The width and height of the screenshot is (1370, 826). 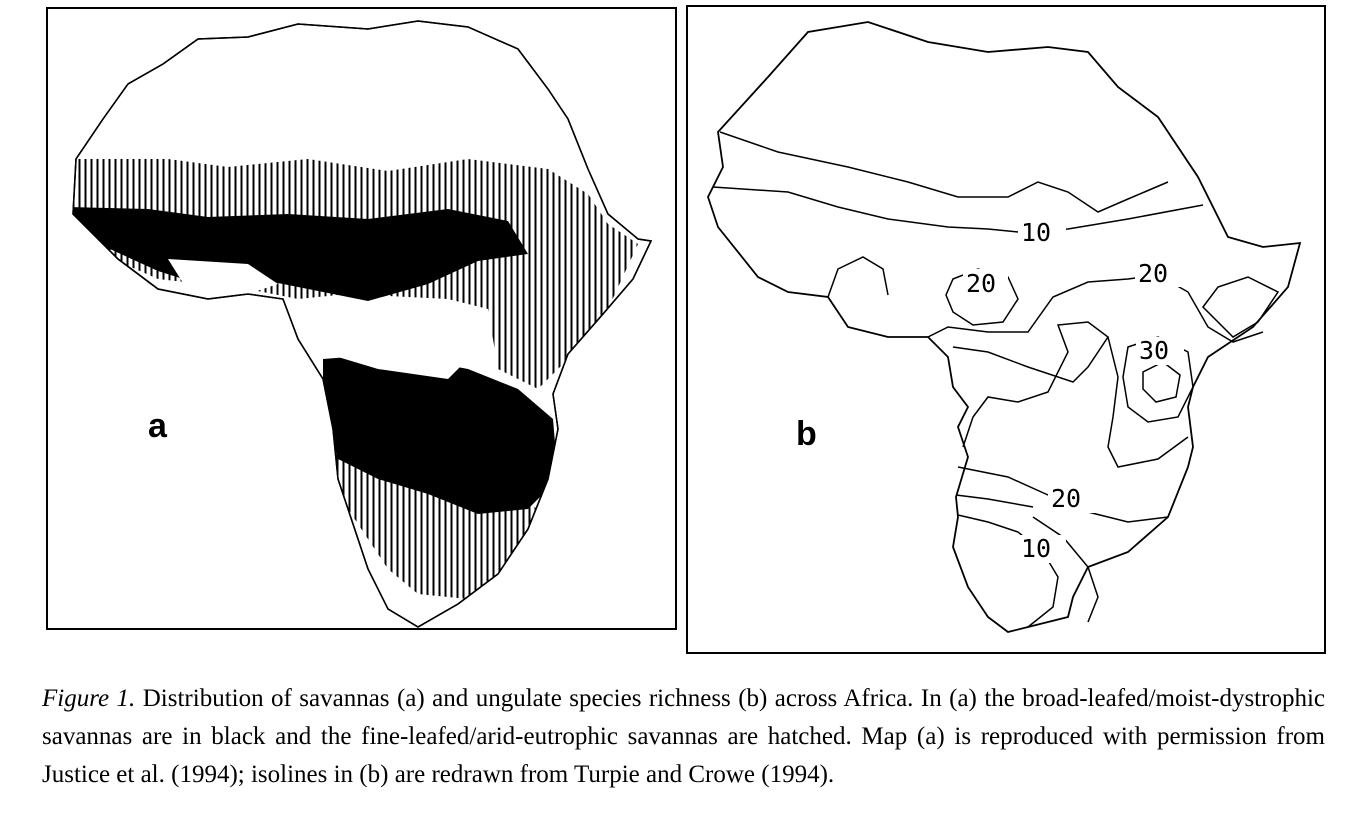 I want to click on isoline-east-long, so click(x=1148, y=402).